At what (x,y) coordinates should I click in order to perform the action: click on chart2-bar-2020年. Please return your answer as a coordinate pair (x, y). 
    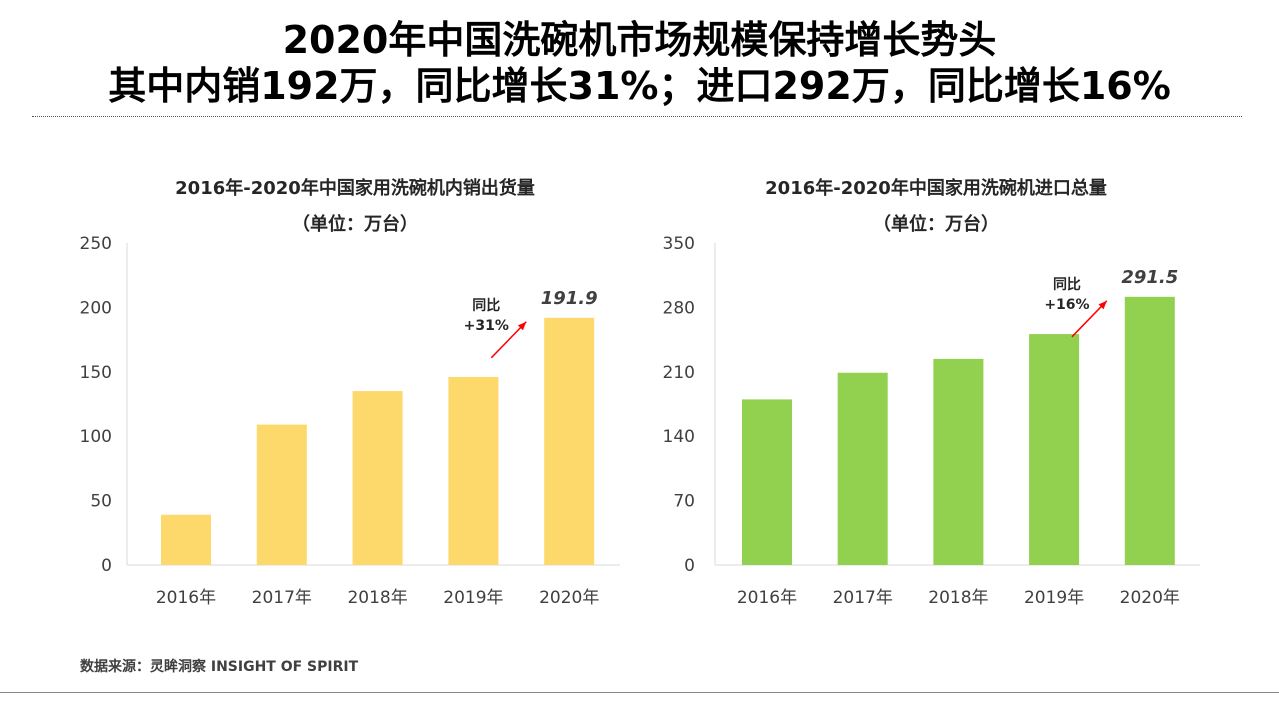
    Looking at the image, I should click on (1149, 430).